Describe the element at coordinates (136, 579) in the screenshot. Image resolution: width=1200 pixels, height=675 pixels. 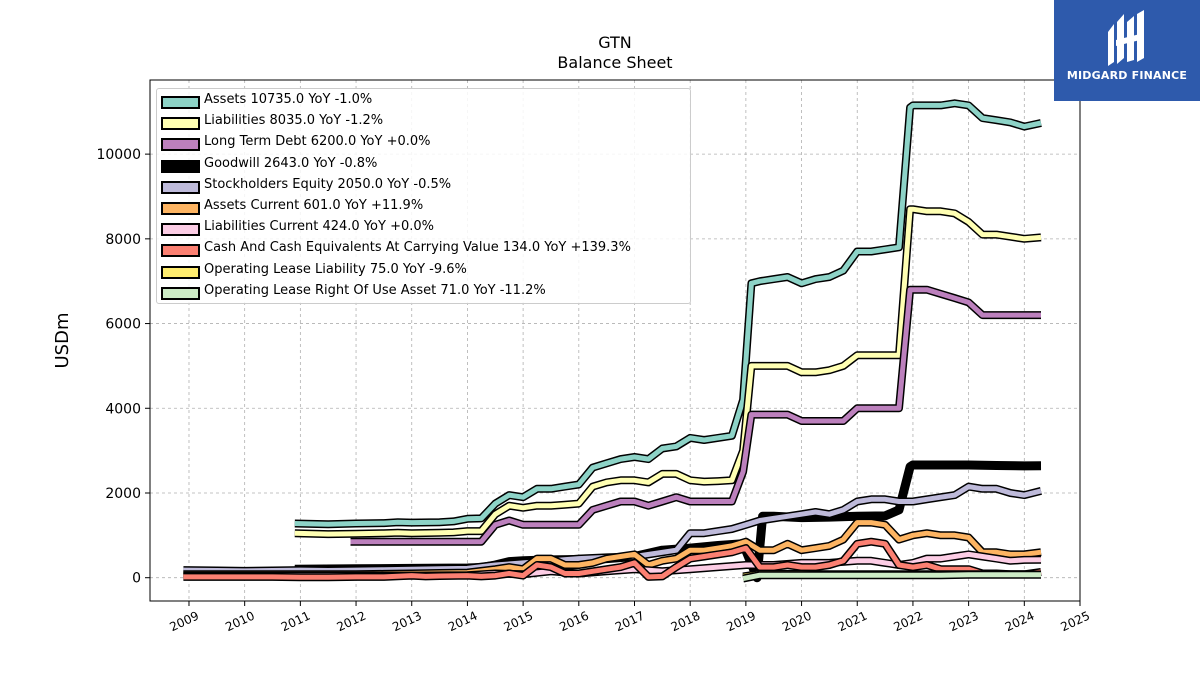
I see `y-tick-label: 0` at that location.